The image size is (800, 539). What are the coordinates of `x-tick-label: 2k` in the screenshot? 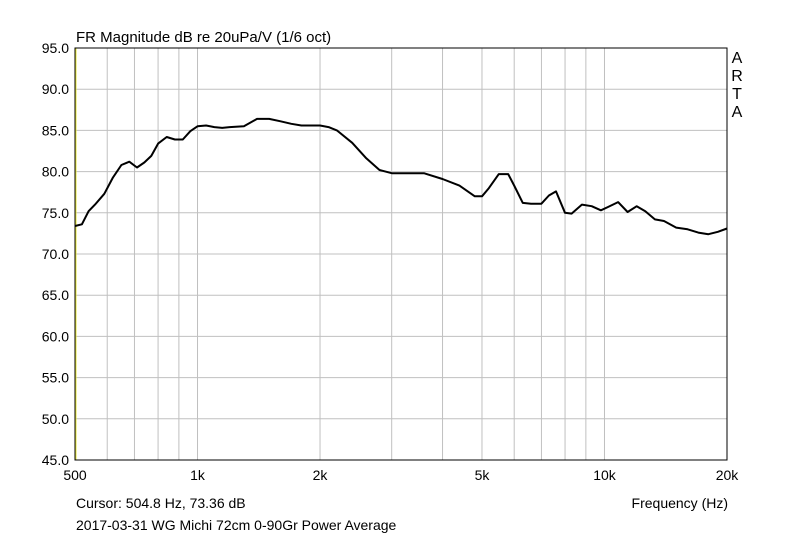 It's located at (321, 475).